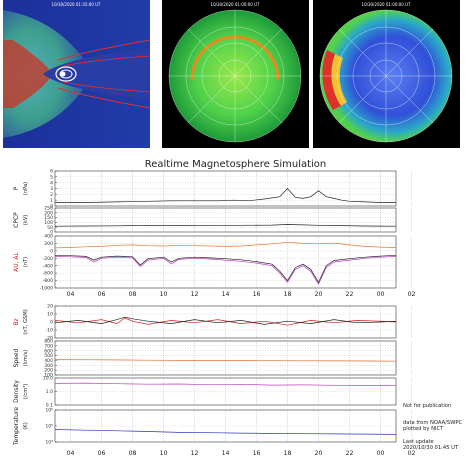 This screenshot has width=471, height=469. I want to click on y-tick-label: 1.0, so click(49, 392).